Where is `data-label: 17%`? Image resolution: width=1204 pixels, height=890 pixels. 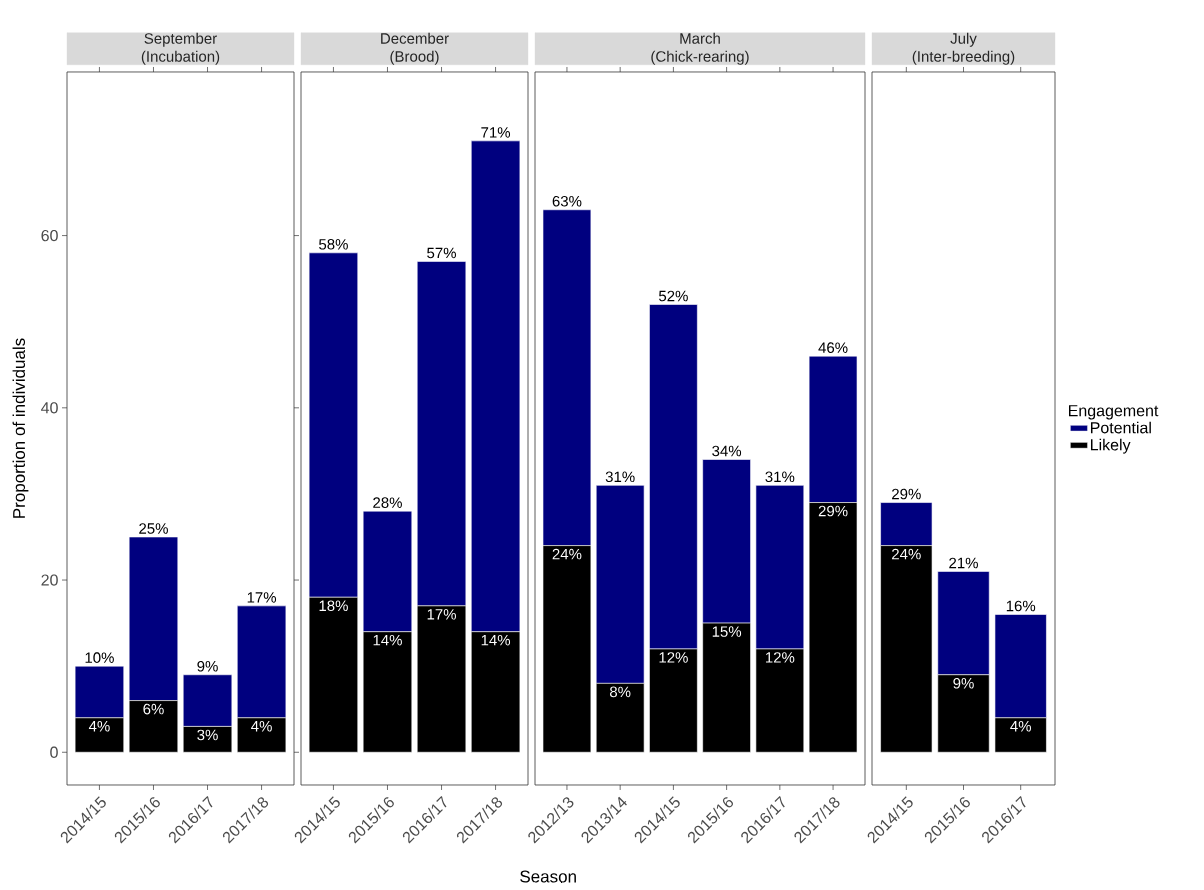 data-label: 17% is located at coordinates (441, 614).